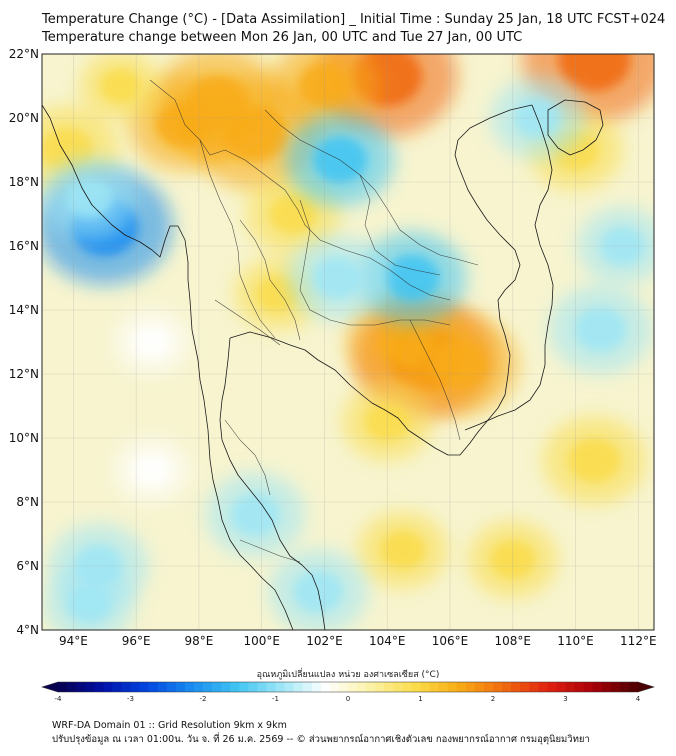 Image resolution: width=676 pixels, height=756 pixels. What do you see at coordinates (203, 699) in the screenshot?
I see `colorbar-tick-label: -2` at bounding box center [203, 699].